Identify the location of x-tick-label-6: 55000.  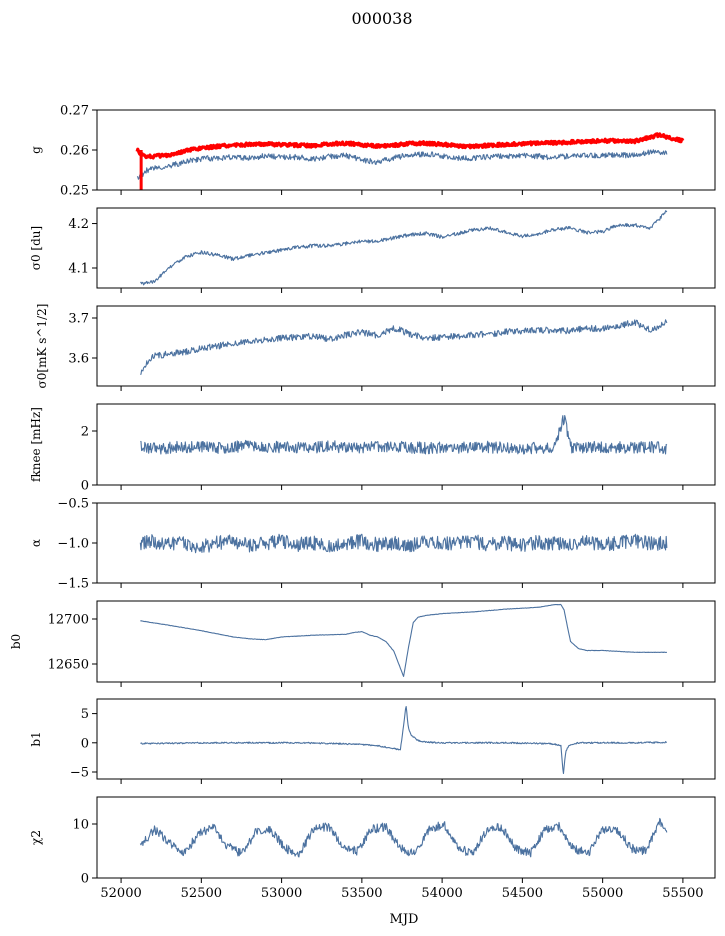
(602, 893).